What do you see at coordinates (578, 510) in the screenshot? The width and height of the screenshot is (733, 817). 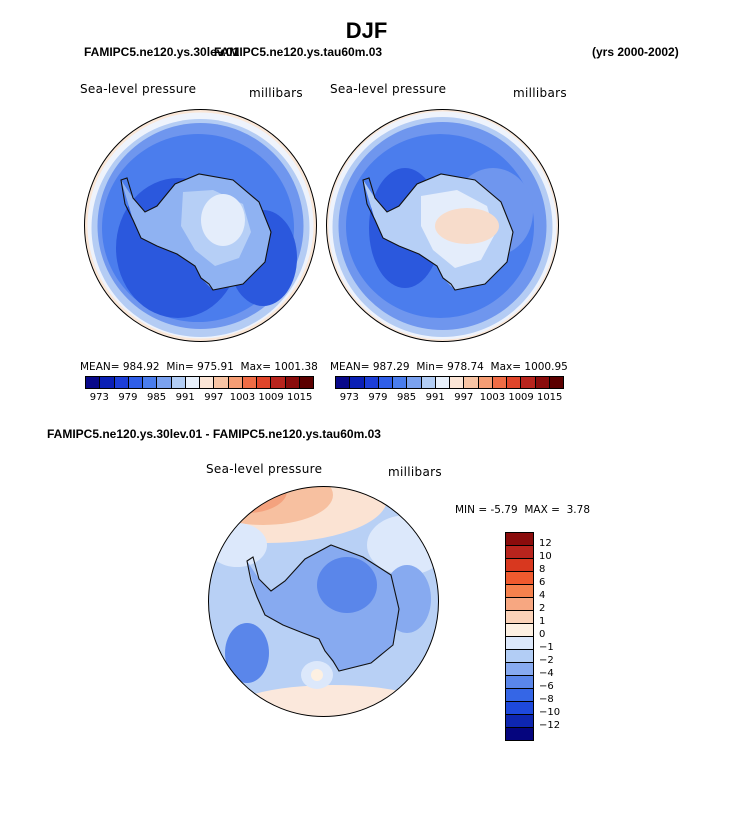 I see `panel3-max-value: 3.78` at bounding box center [578, 510].